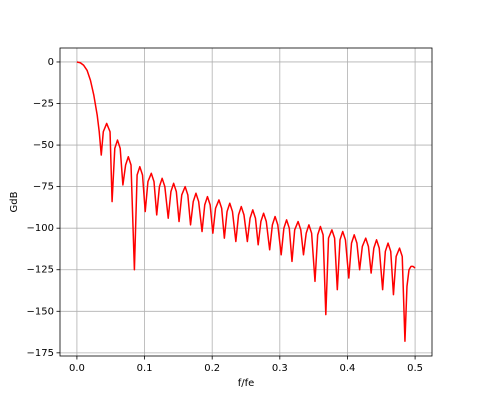  What do you see at coordinates (40, 270) in the screenshot?
I see `y-tick-label: −125` at bounding box center [40, 270].